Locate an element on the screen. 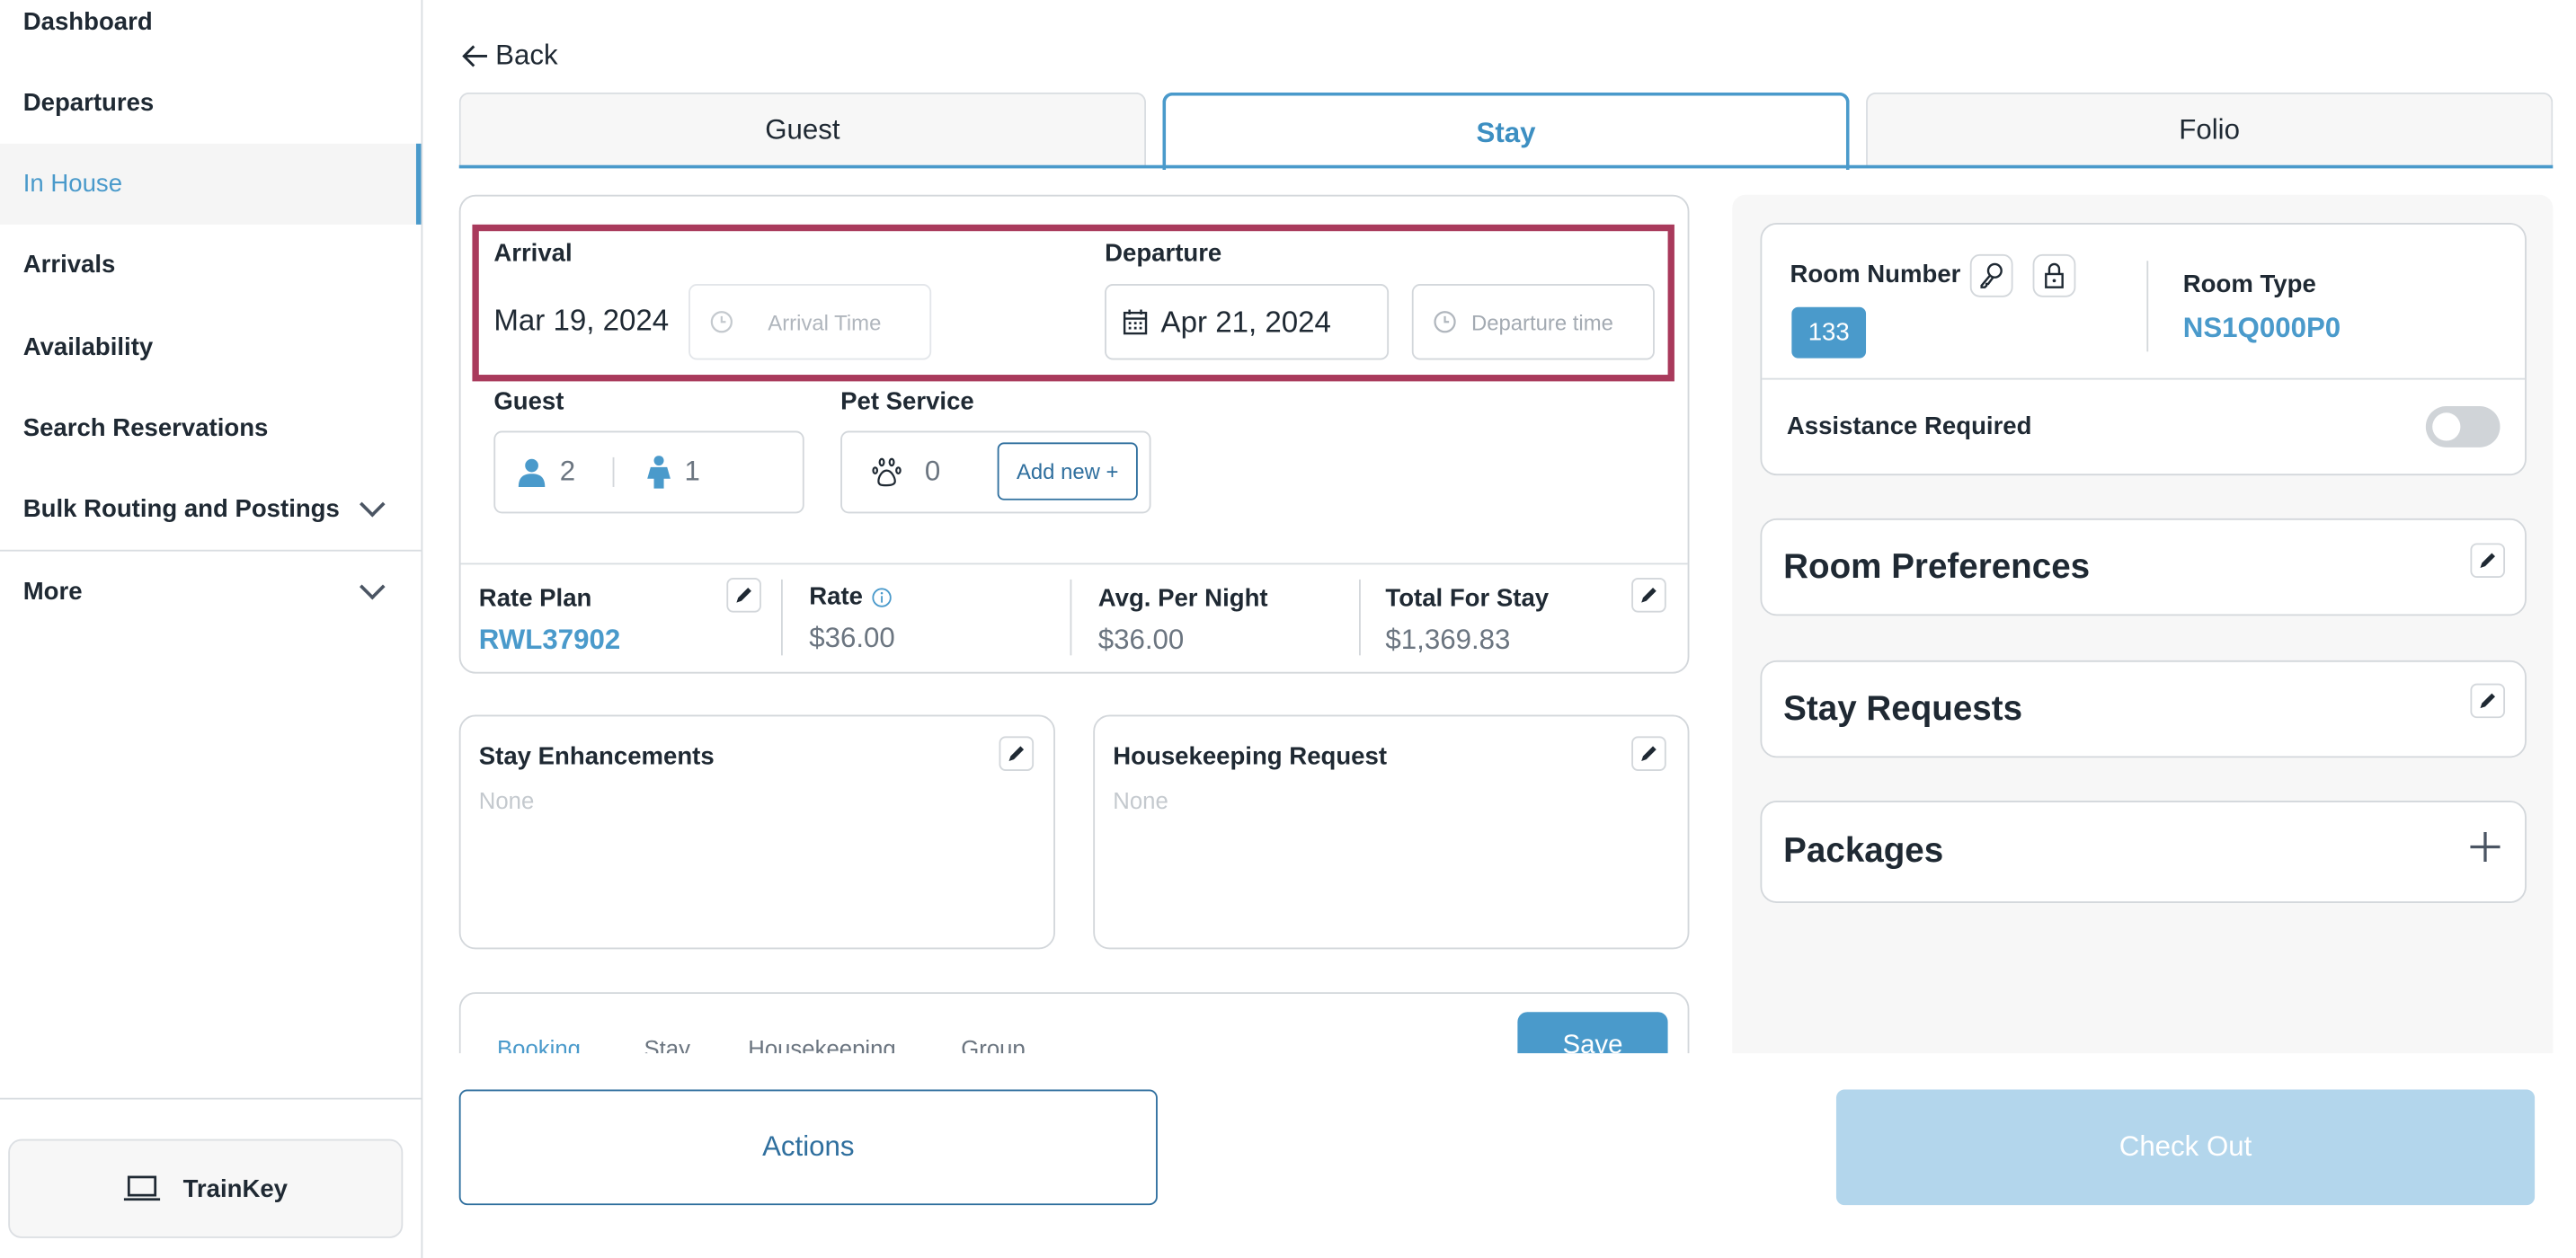 Image resolution: width=2576 pixels, height=1258 pixels. calendar-icon is located at coordinates (1135, 322).